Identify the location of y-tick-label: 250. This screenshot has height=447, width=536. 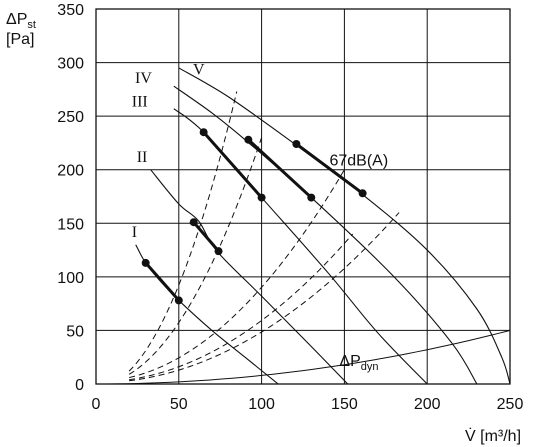
(70, 117).